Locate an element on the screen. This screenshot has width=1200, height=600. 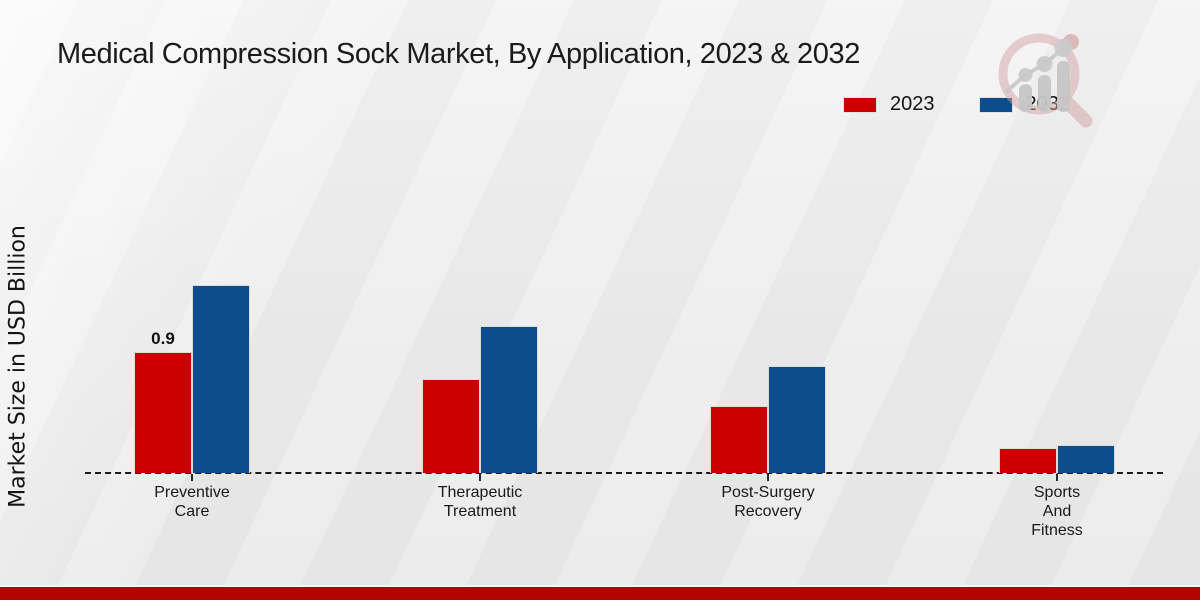
bar-2023-cat4 is located at coordinates (1028, 460).